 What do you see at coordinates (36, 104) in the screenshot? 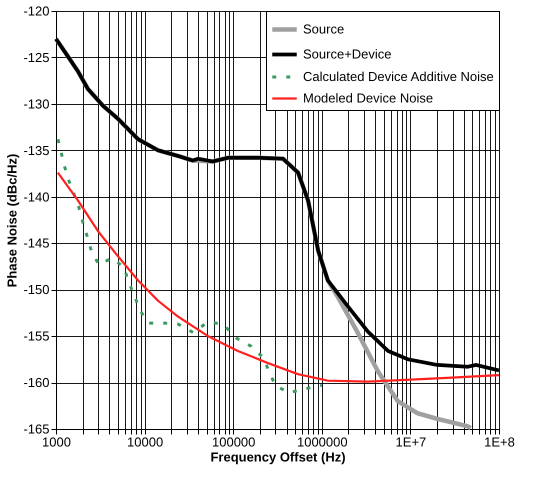
I see `y-tick-label: -130` at bounding box center [36, 104].